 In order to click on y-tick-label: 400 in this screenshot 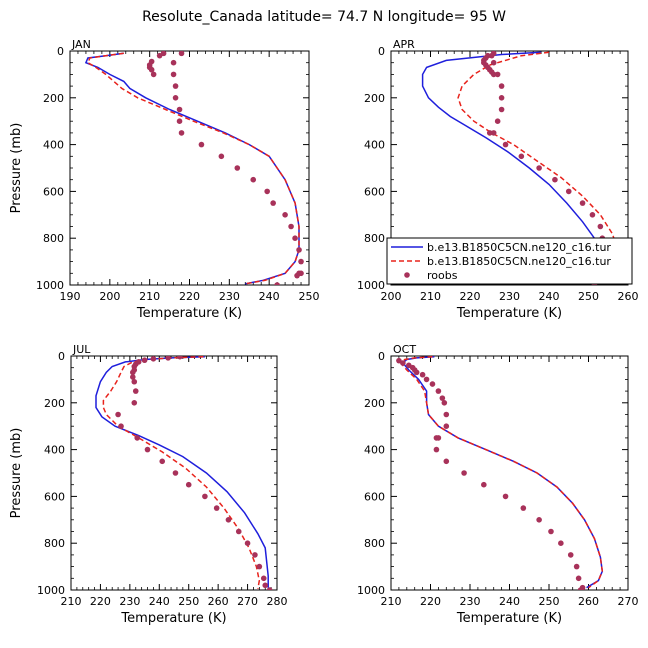, I will do `click(374, 145)`.